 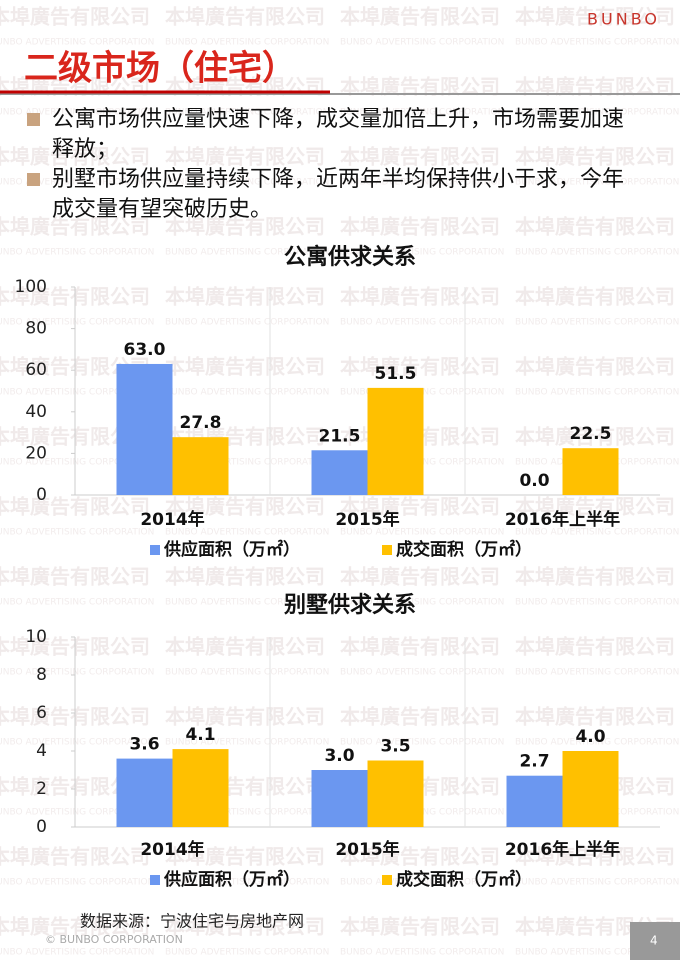 What do you see at coordinates (231, 879) in the screenshot?
I see `legend-label: 供应面积（万㎡）` at bounding box center [231, 879].